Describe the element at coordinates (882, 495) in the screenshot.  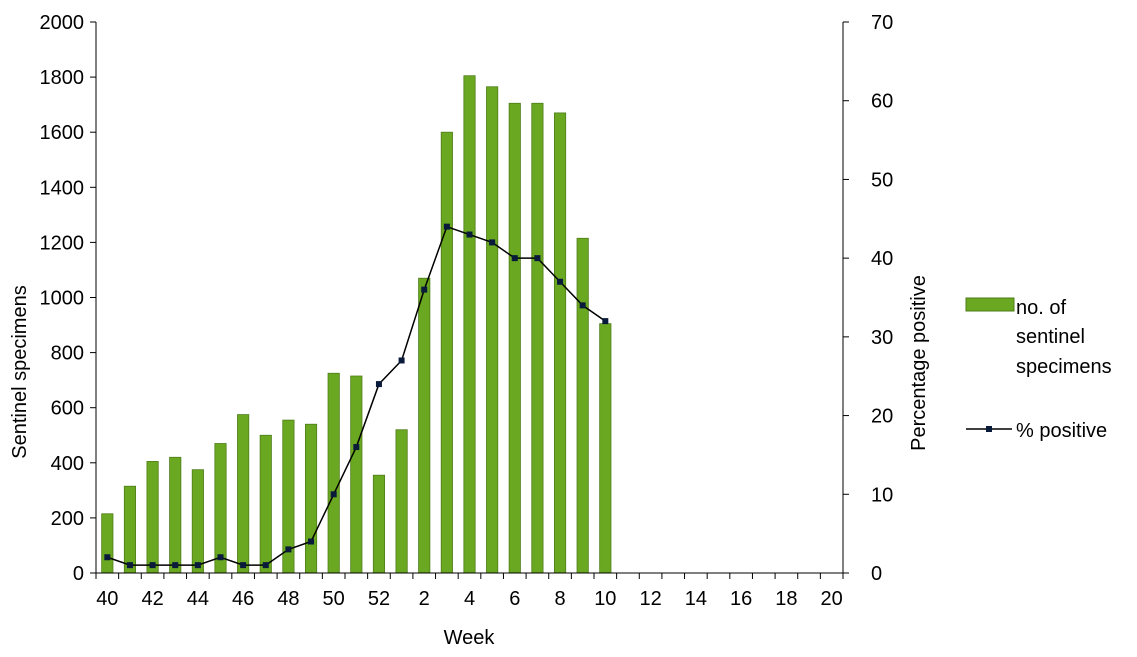
I see `right-y-tick-label: 10` at that location.